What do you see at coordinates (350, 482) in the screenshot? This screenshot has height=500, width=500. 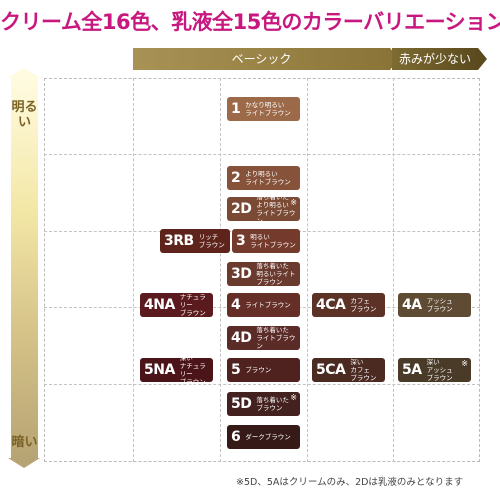 I see `footnote: ※5D、5Aはクリームのみ、2Dは乳液のみとなります` at bounding box center [350, 482].